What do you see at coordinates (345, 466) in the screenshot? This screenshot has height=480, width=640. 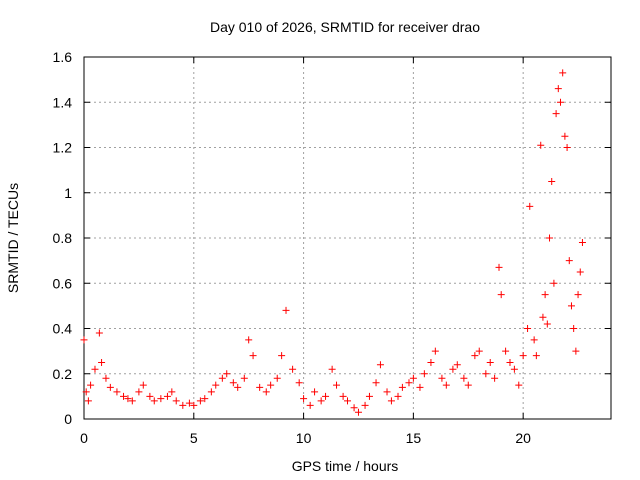 I see `x-axis-label: GPS time / hours` at bounding box center [345, 466].